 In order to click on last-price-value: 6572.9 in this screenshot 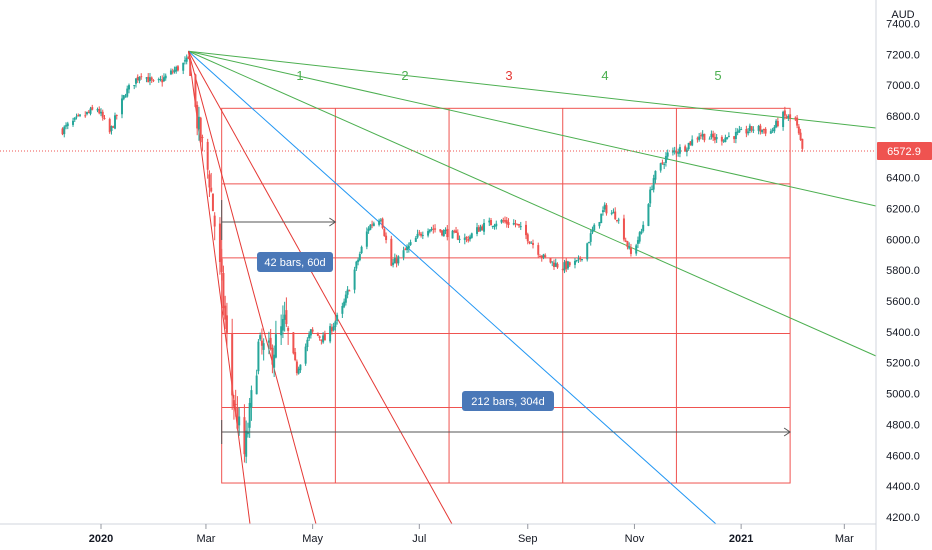, I will do `click(904, 152)`.